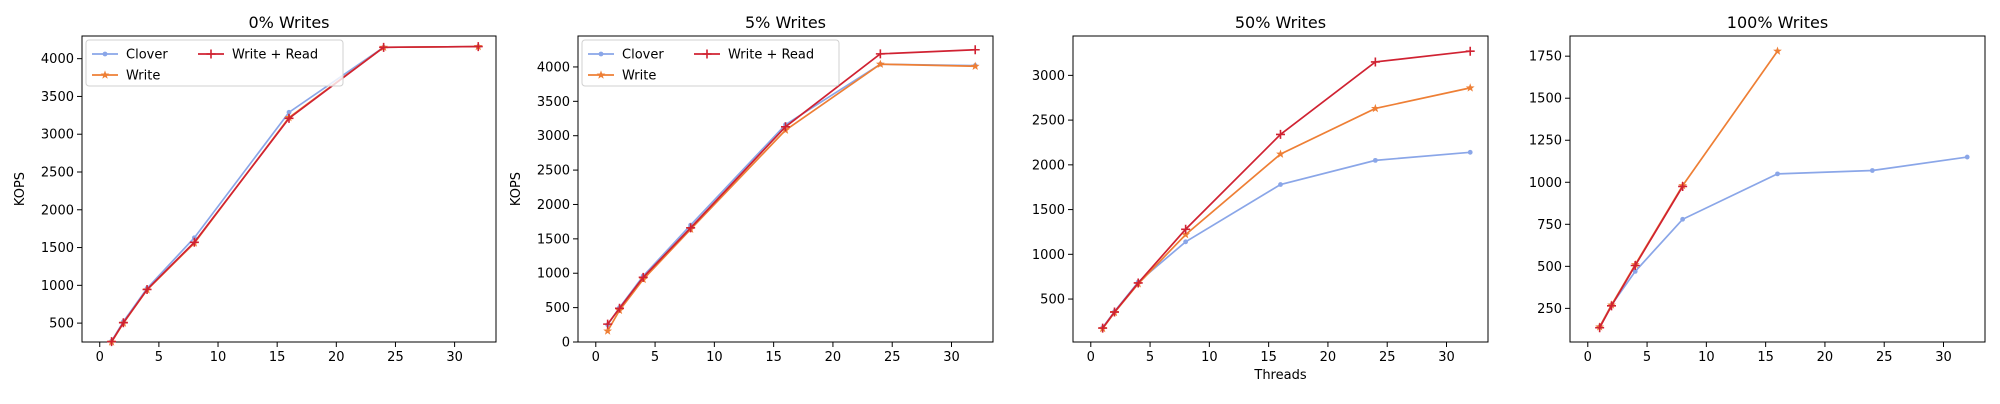  Describe the element at coordinates (1279, 375) in the screenshot. I see `x-axis-label: Threads` at that location.